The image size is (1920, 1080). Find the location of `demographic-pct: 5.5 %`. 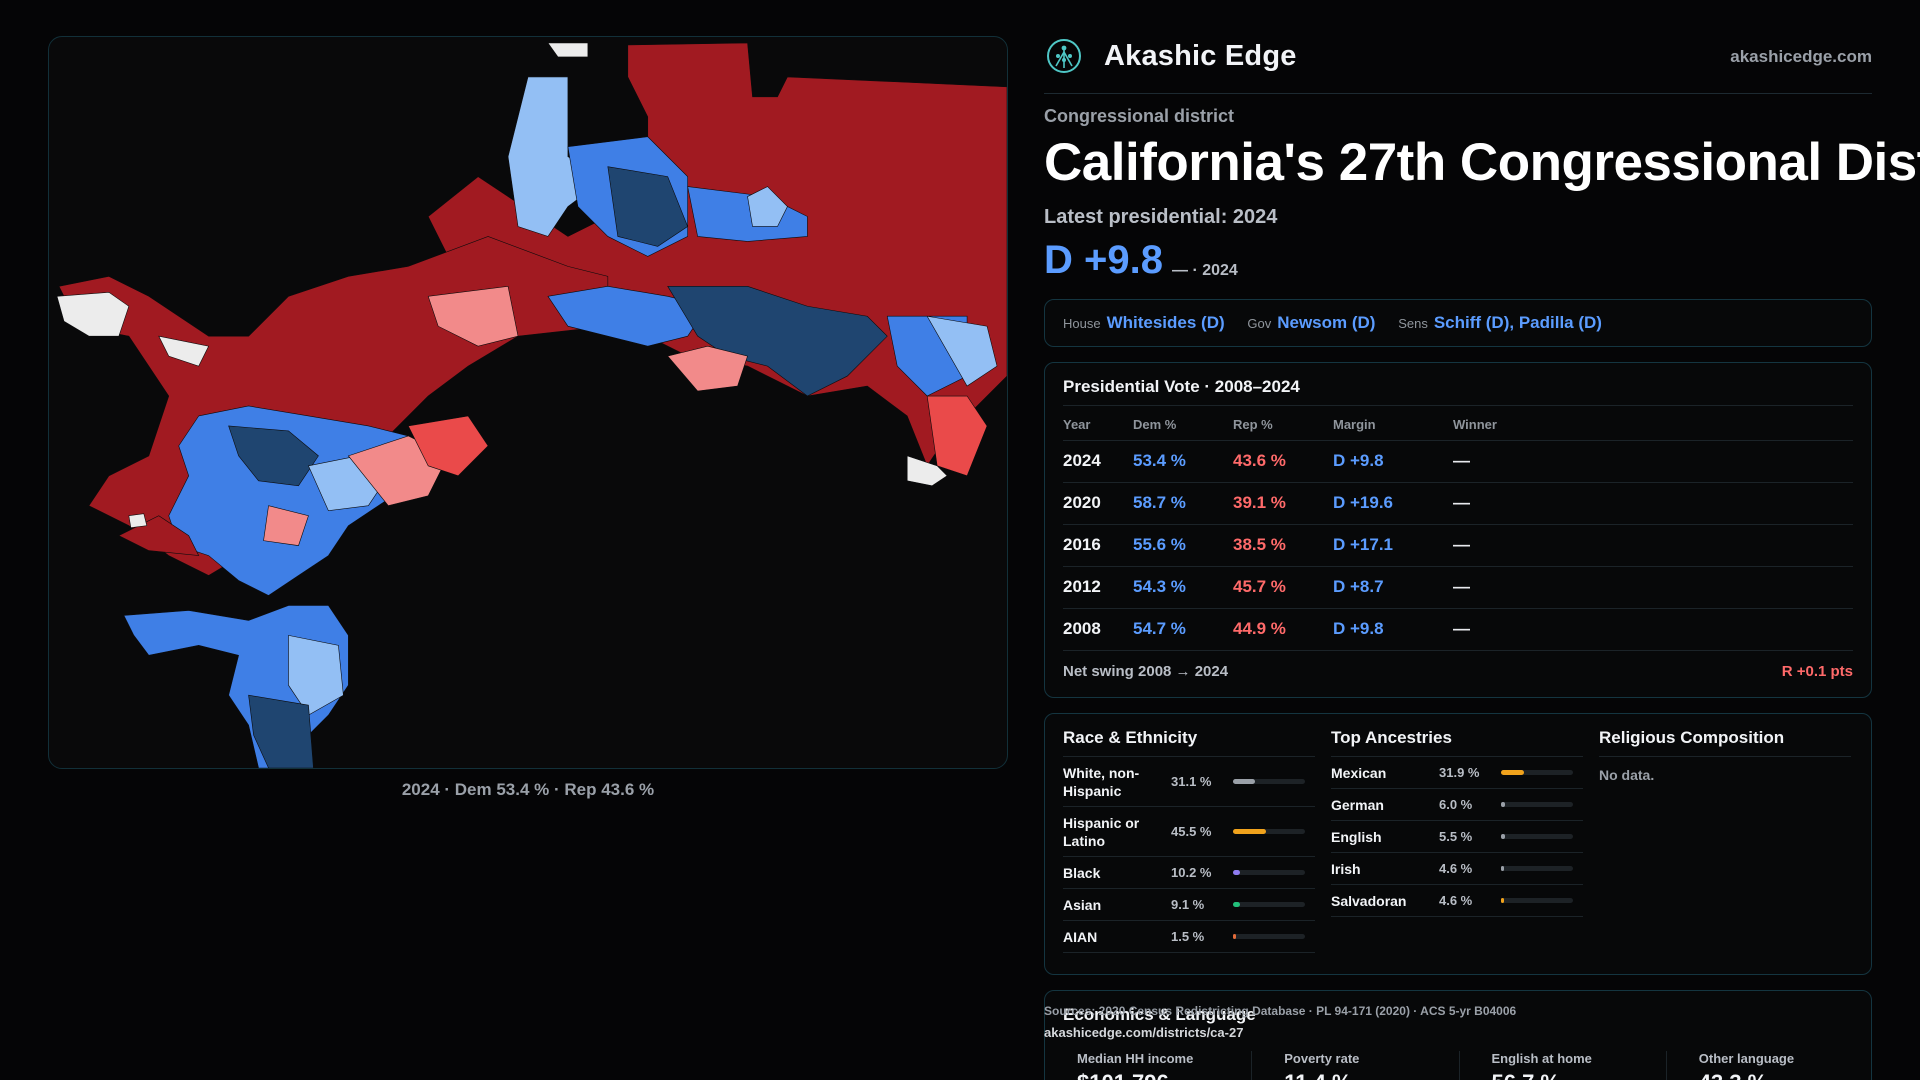

demographic-pct: 5.5 % is located at coordinates (1456, 836).